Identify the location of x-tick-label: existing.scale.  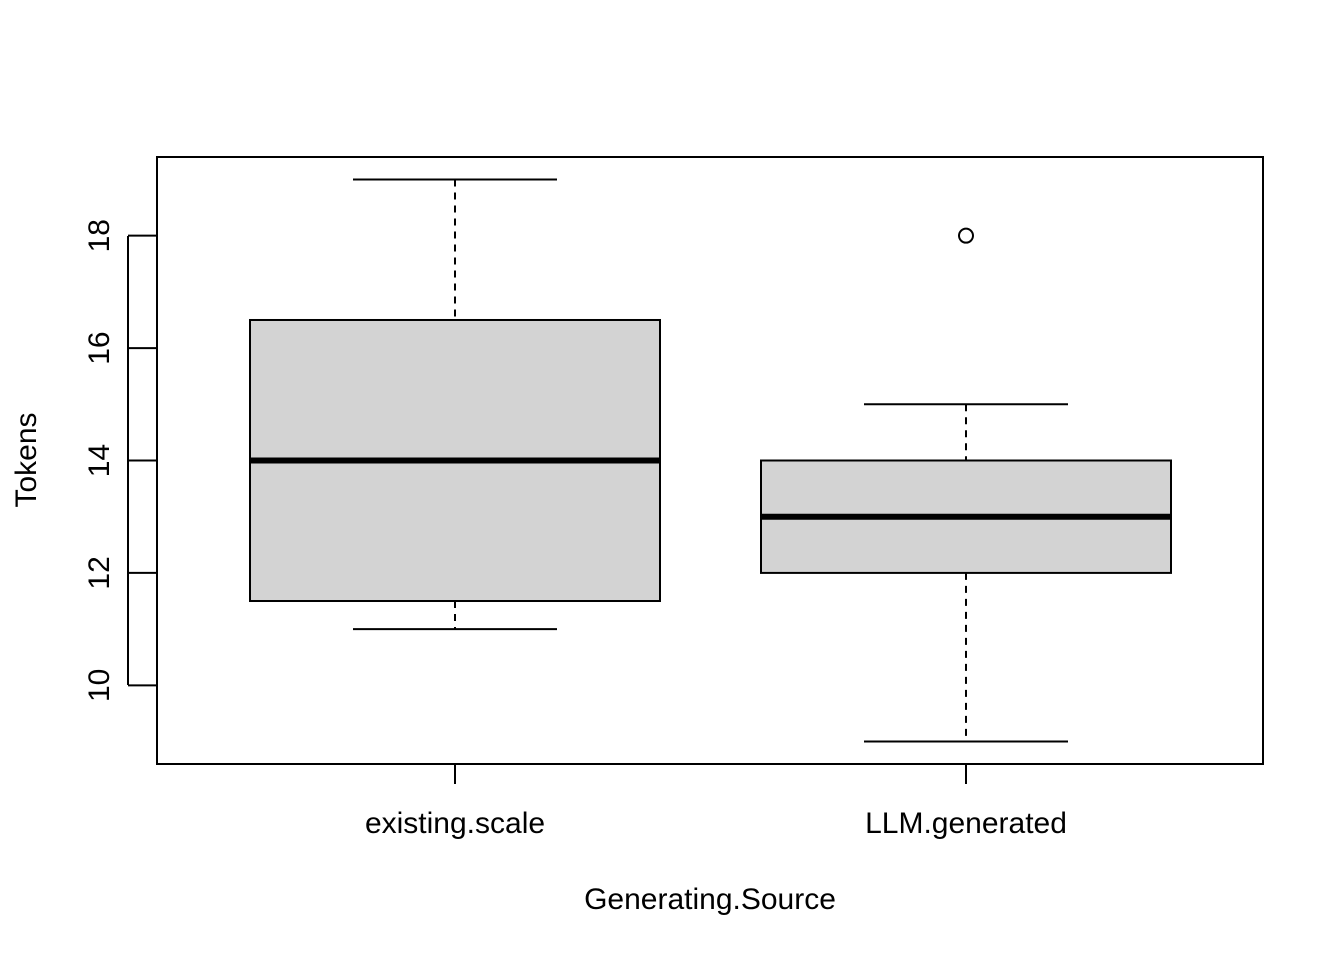
(455, 823).